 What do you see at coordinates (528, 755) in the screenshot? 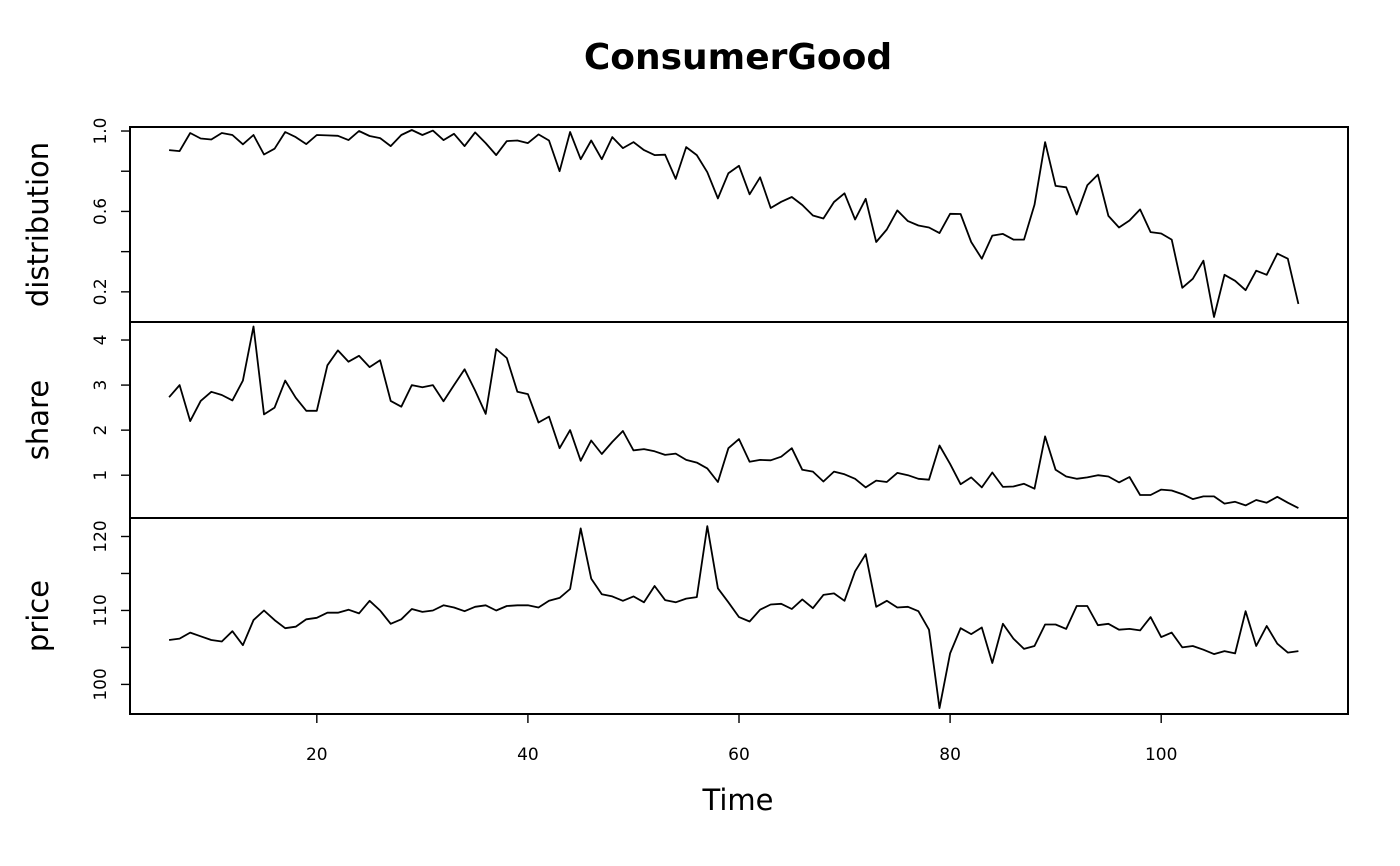
I see `x-tick-label: 40` at bounding box center [528, 755].